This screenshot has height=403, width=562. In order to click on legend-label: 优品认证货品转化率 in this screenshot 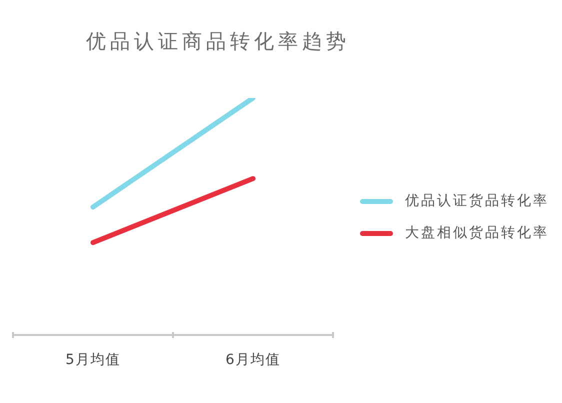, I will do `click(477, 201)`.